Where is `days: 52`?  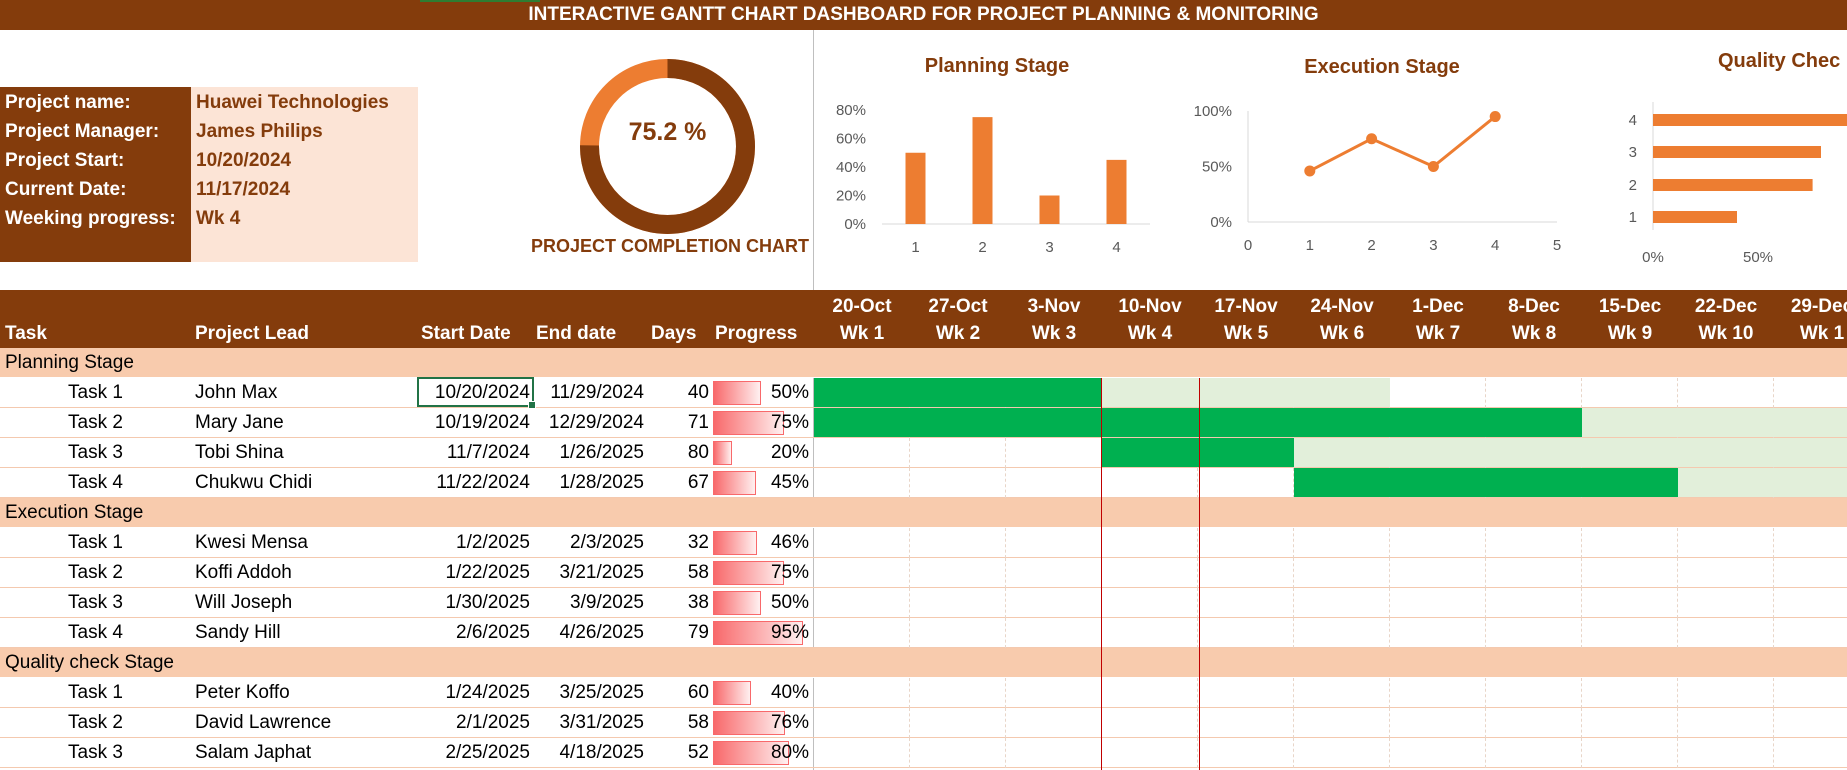 days: 52 is located at coordinates (698, 752).